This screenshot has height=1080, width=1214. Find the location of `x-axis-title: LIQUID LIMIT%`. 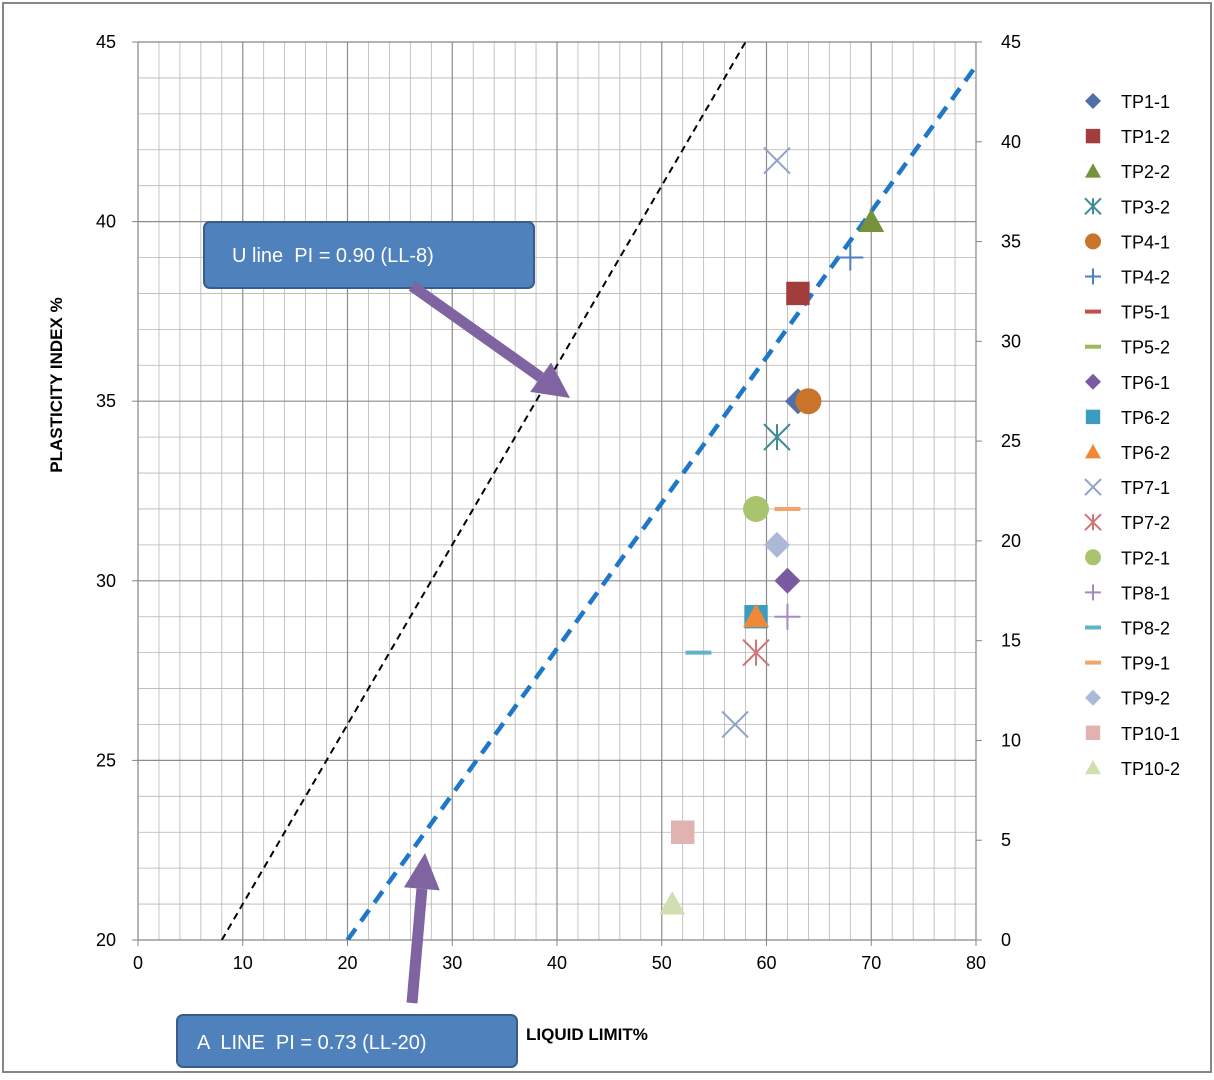

x-axis-title: LIQUID LIMIT% is located at coordinates (587, 1034).